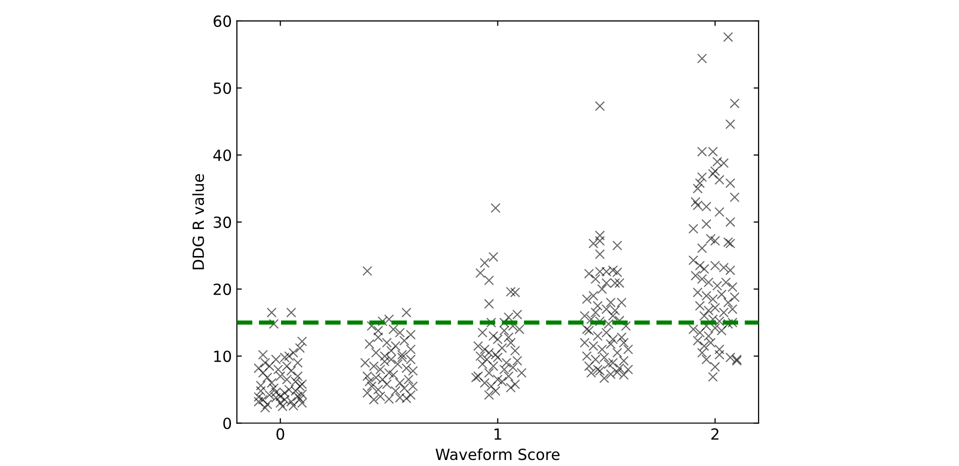 The image size is (959, 466). Describe the element at coordinates (222, 21) in the screenshot. I see `y-tick-label: 60` at that location.